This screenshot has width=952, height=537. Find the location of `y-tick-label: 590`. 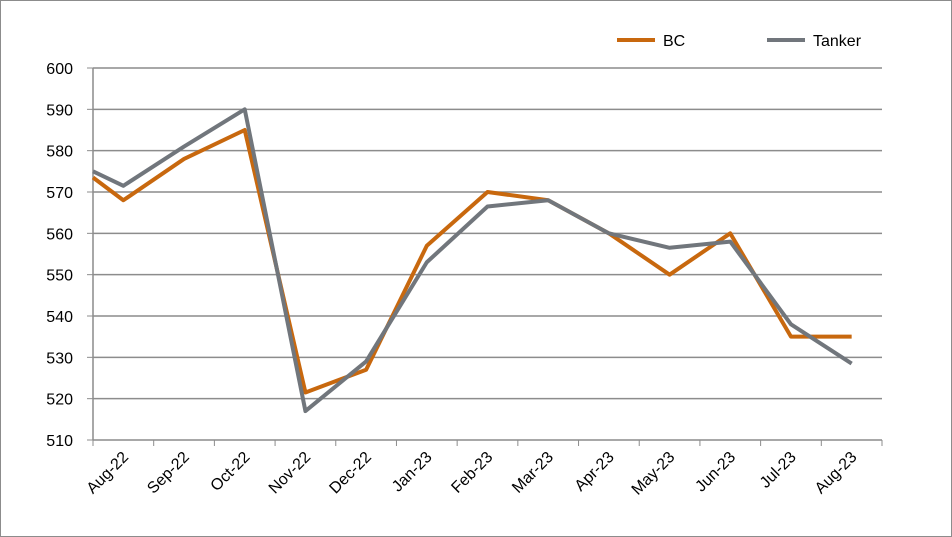

y-tick-label: 590 is located at coordinates (59, 110).